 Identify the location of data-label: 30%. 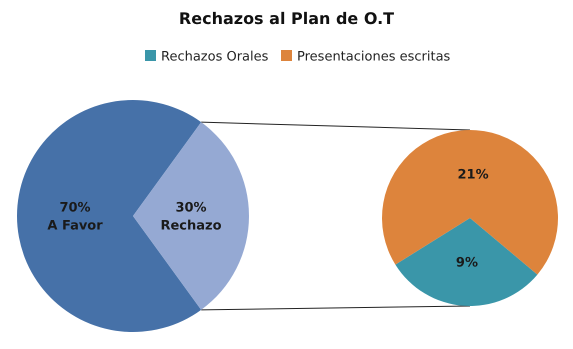
(191, 208).